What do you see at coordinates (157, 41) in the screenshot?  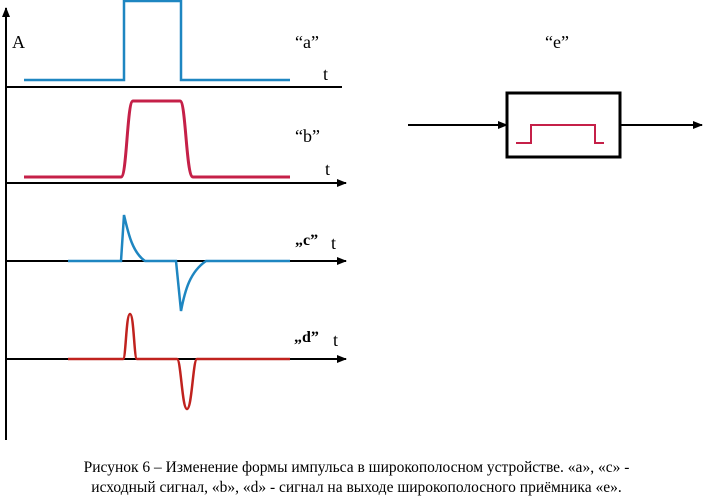 I see `signal-a-waveform` at bounding box center [157, 41].